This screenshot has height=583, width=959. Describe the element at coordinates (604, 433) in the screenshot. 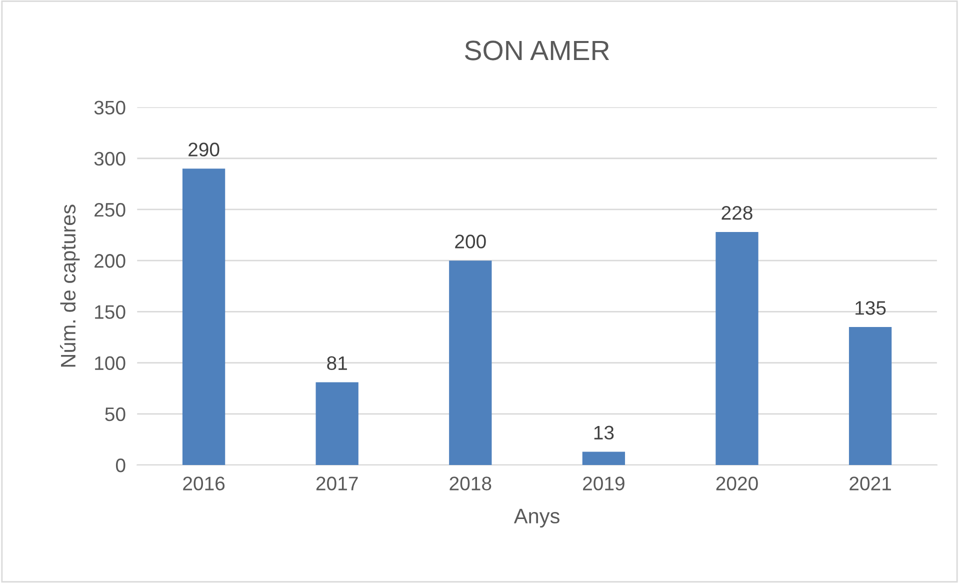

I see `data-label: 13` at that location.